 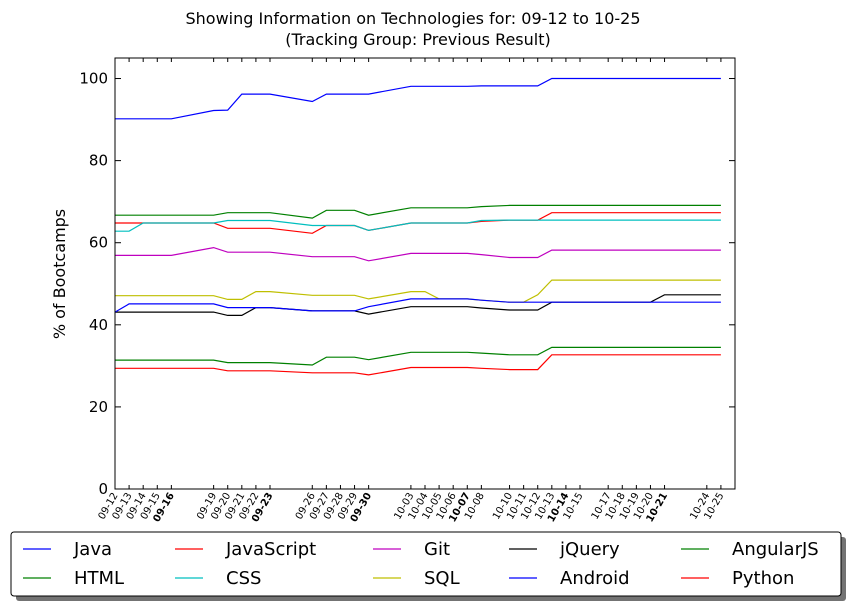 I want to click on y-tick-label: 20, so click(x=98, y=407).